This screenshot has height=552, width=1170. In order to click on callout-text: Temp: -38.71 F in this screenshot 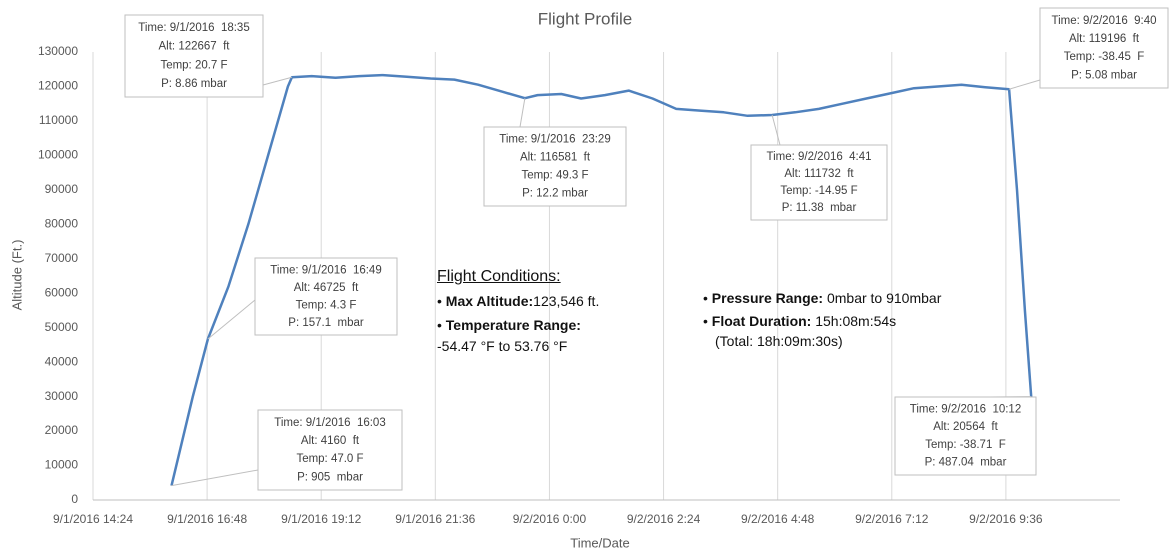, I will do `click(965, 445)`.